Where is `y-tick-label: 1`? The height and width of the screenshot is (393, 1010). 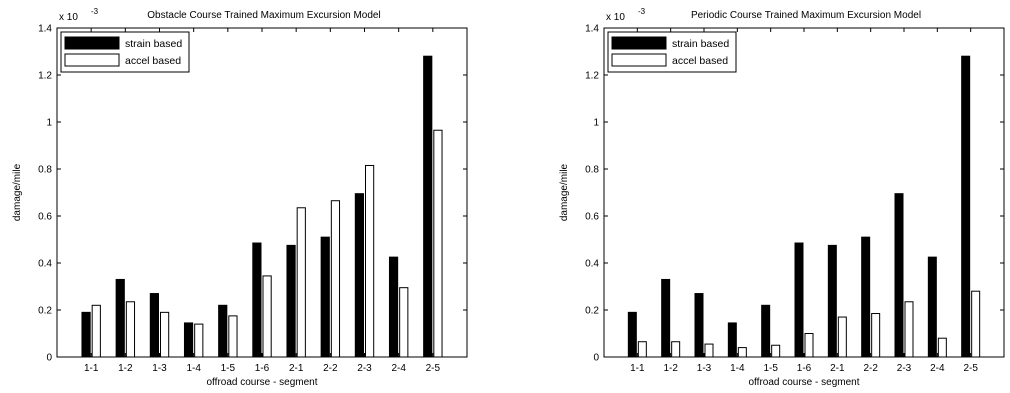 y-tick-label: 1 is located at coordinates (596, 123).